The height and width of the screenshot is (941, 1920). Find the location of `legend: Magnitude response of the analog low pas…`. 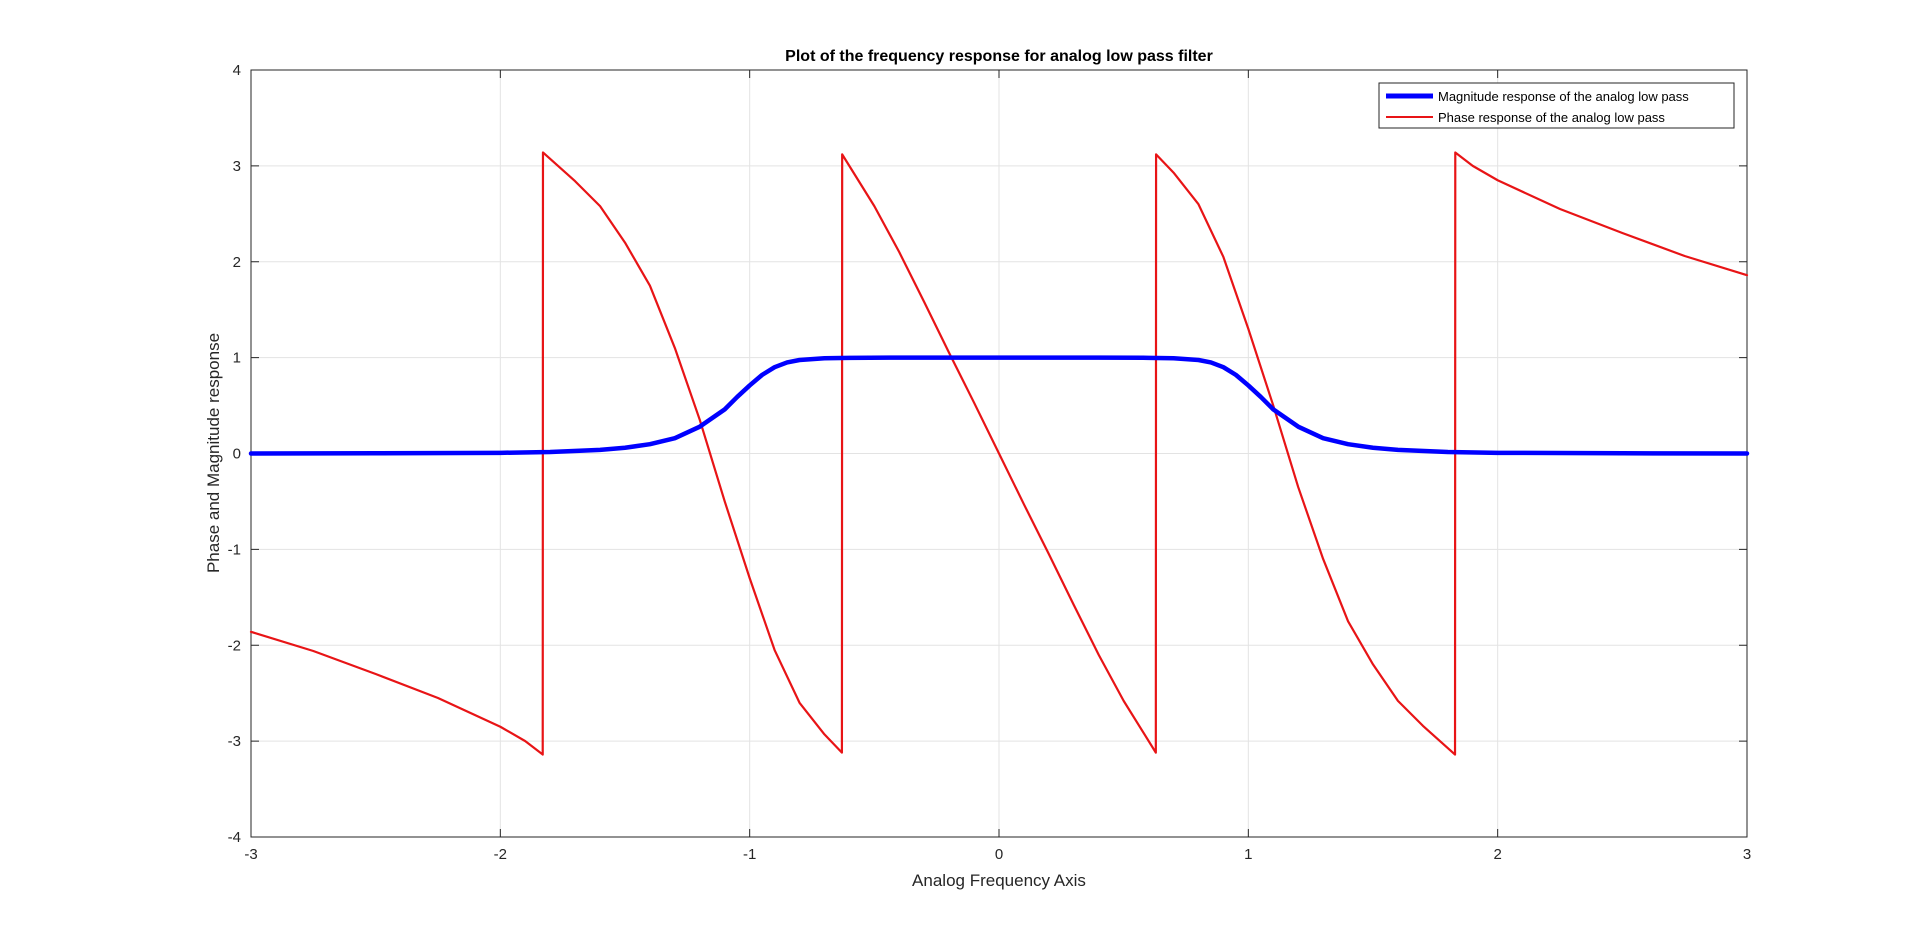

legend: Magnitude response of the analog low pas… is located at coordinates (1556, 105).